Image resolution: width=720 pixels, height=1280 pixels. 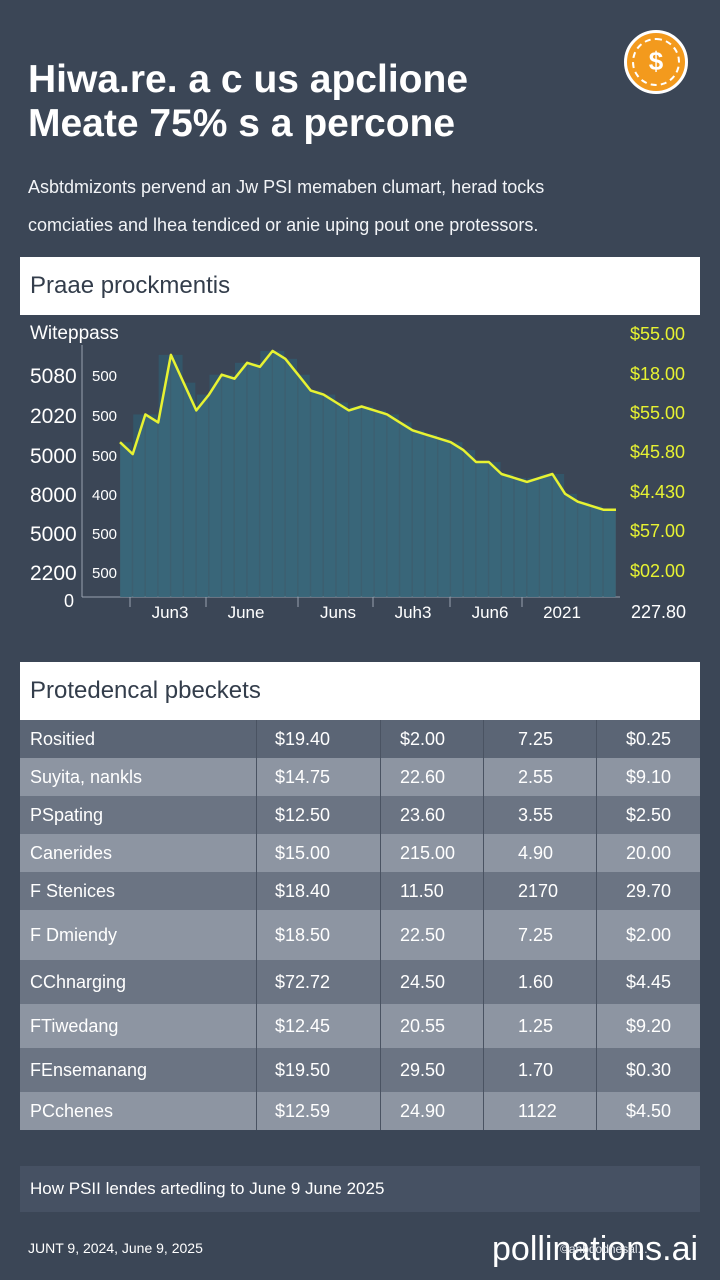 I want to click on area-fill, so click(x=368, y=473).